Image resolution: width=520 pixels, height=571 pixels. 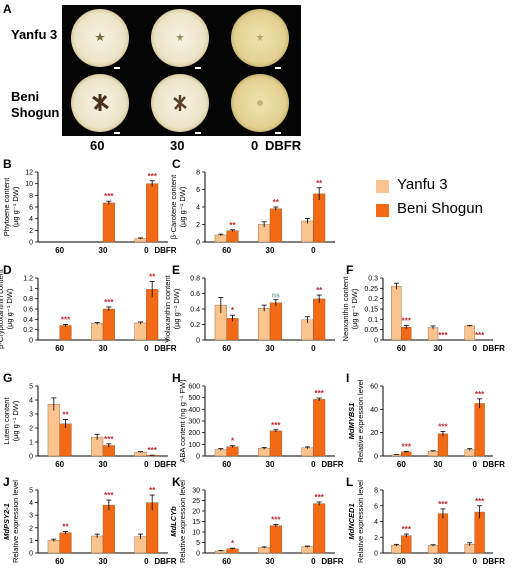 I want to click on fruit-cross-sections, so click(x=180, y=71).